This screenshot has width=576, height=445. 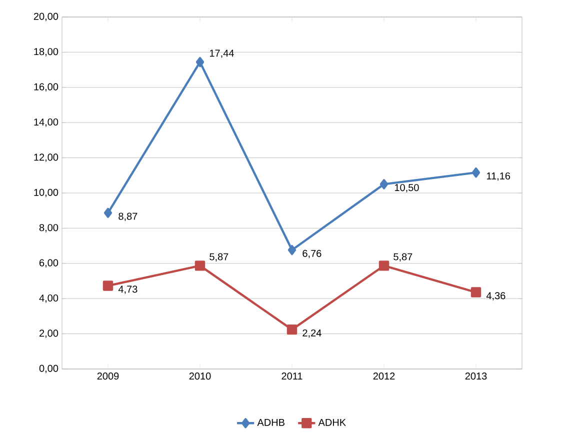 What do you see at coordinates (49, 334) in the screenshot?
I see `y-tick-label: 2,00` at bounding box center [49, 334].